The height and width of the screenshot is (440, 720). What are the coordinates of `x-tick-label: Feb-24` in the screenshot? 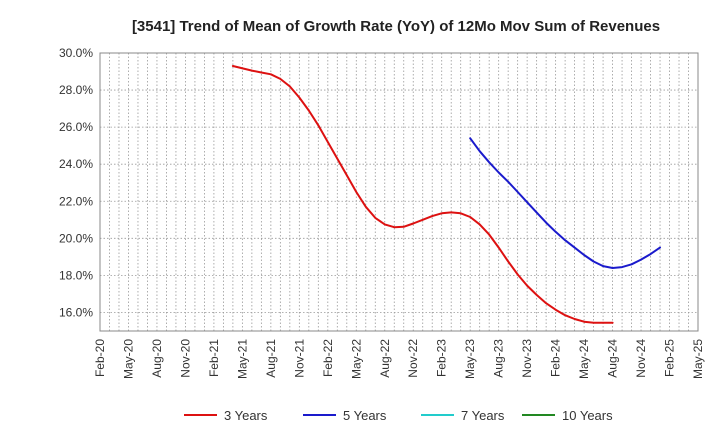 It's located at (556, 358).